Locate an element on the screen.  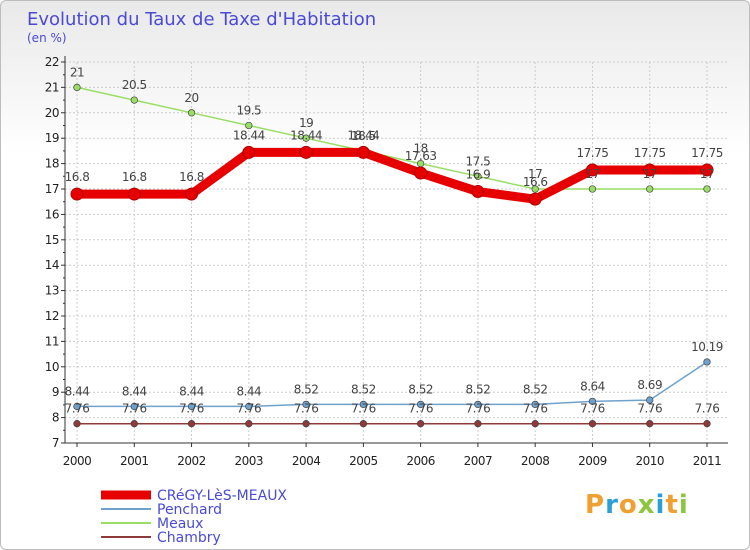
series-chambry is located at coordinates (392, 424).